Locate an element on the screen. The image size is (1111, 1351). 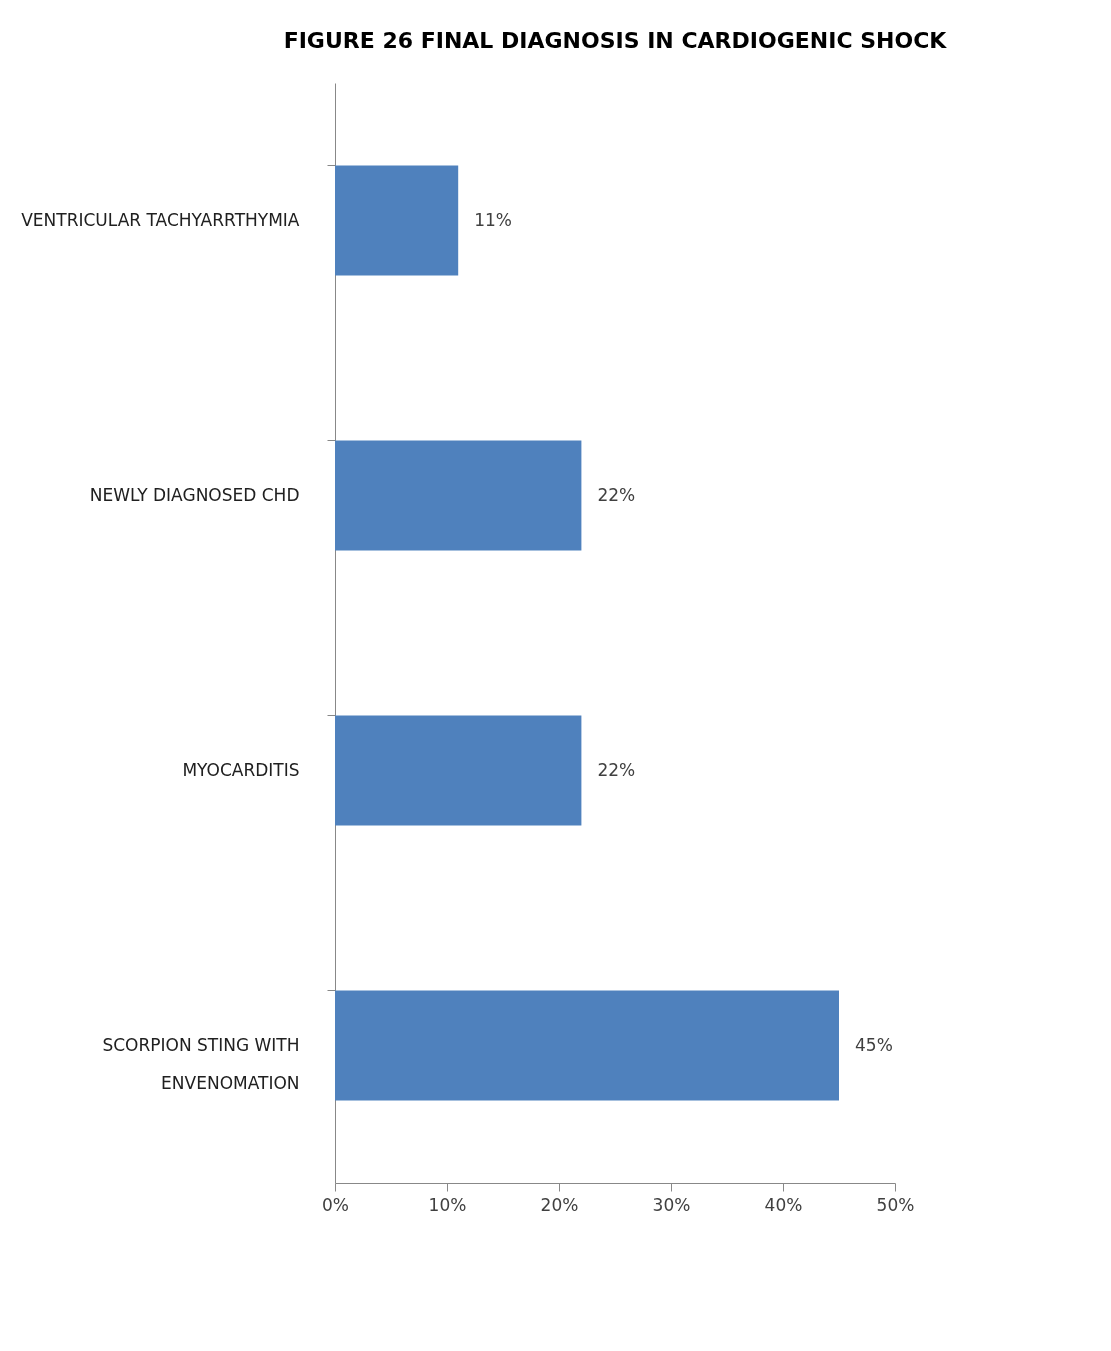
chart-title: FIGURE 26 FINAL DIAGNOSIS IN CARDIOGENIC SHOCK is located at coordinates (615, 40).